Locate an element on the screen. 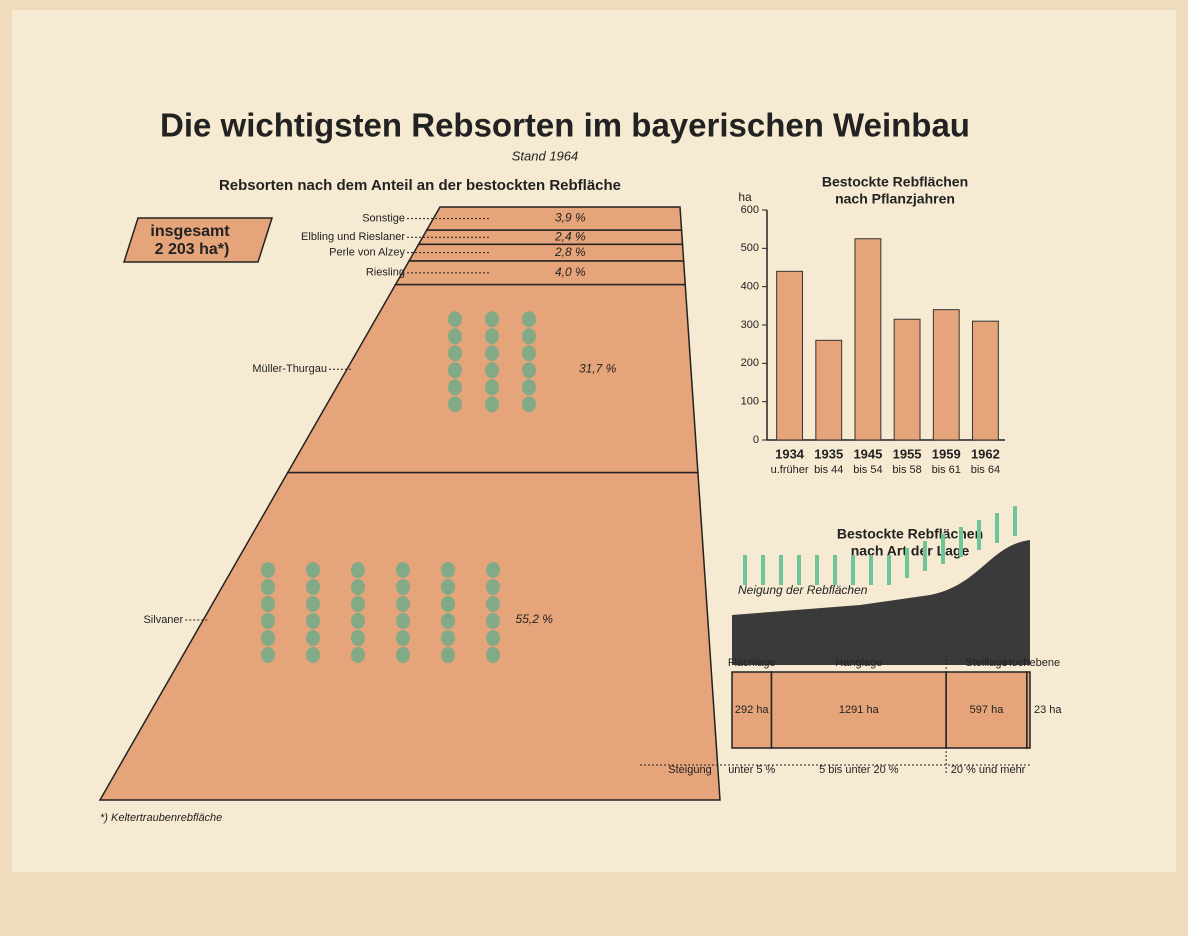 Image resolution: width=1188 pixels, height=936 pixels. x-tick-sublabel: bis 58 is located at coordinates (906, 470).